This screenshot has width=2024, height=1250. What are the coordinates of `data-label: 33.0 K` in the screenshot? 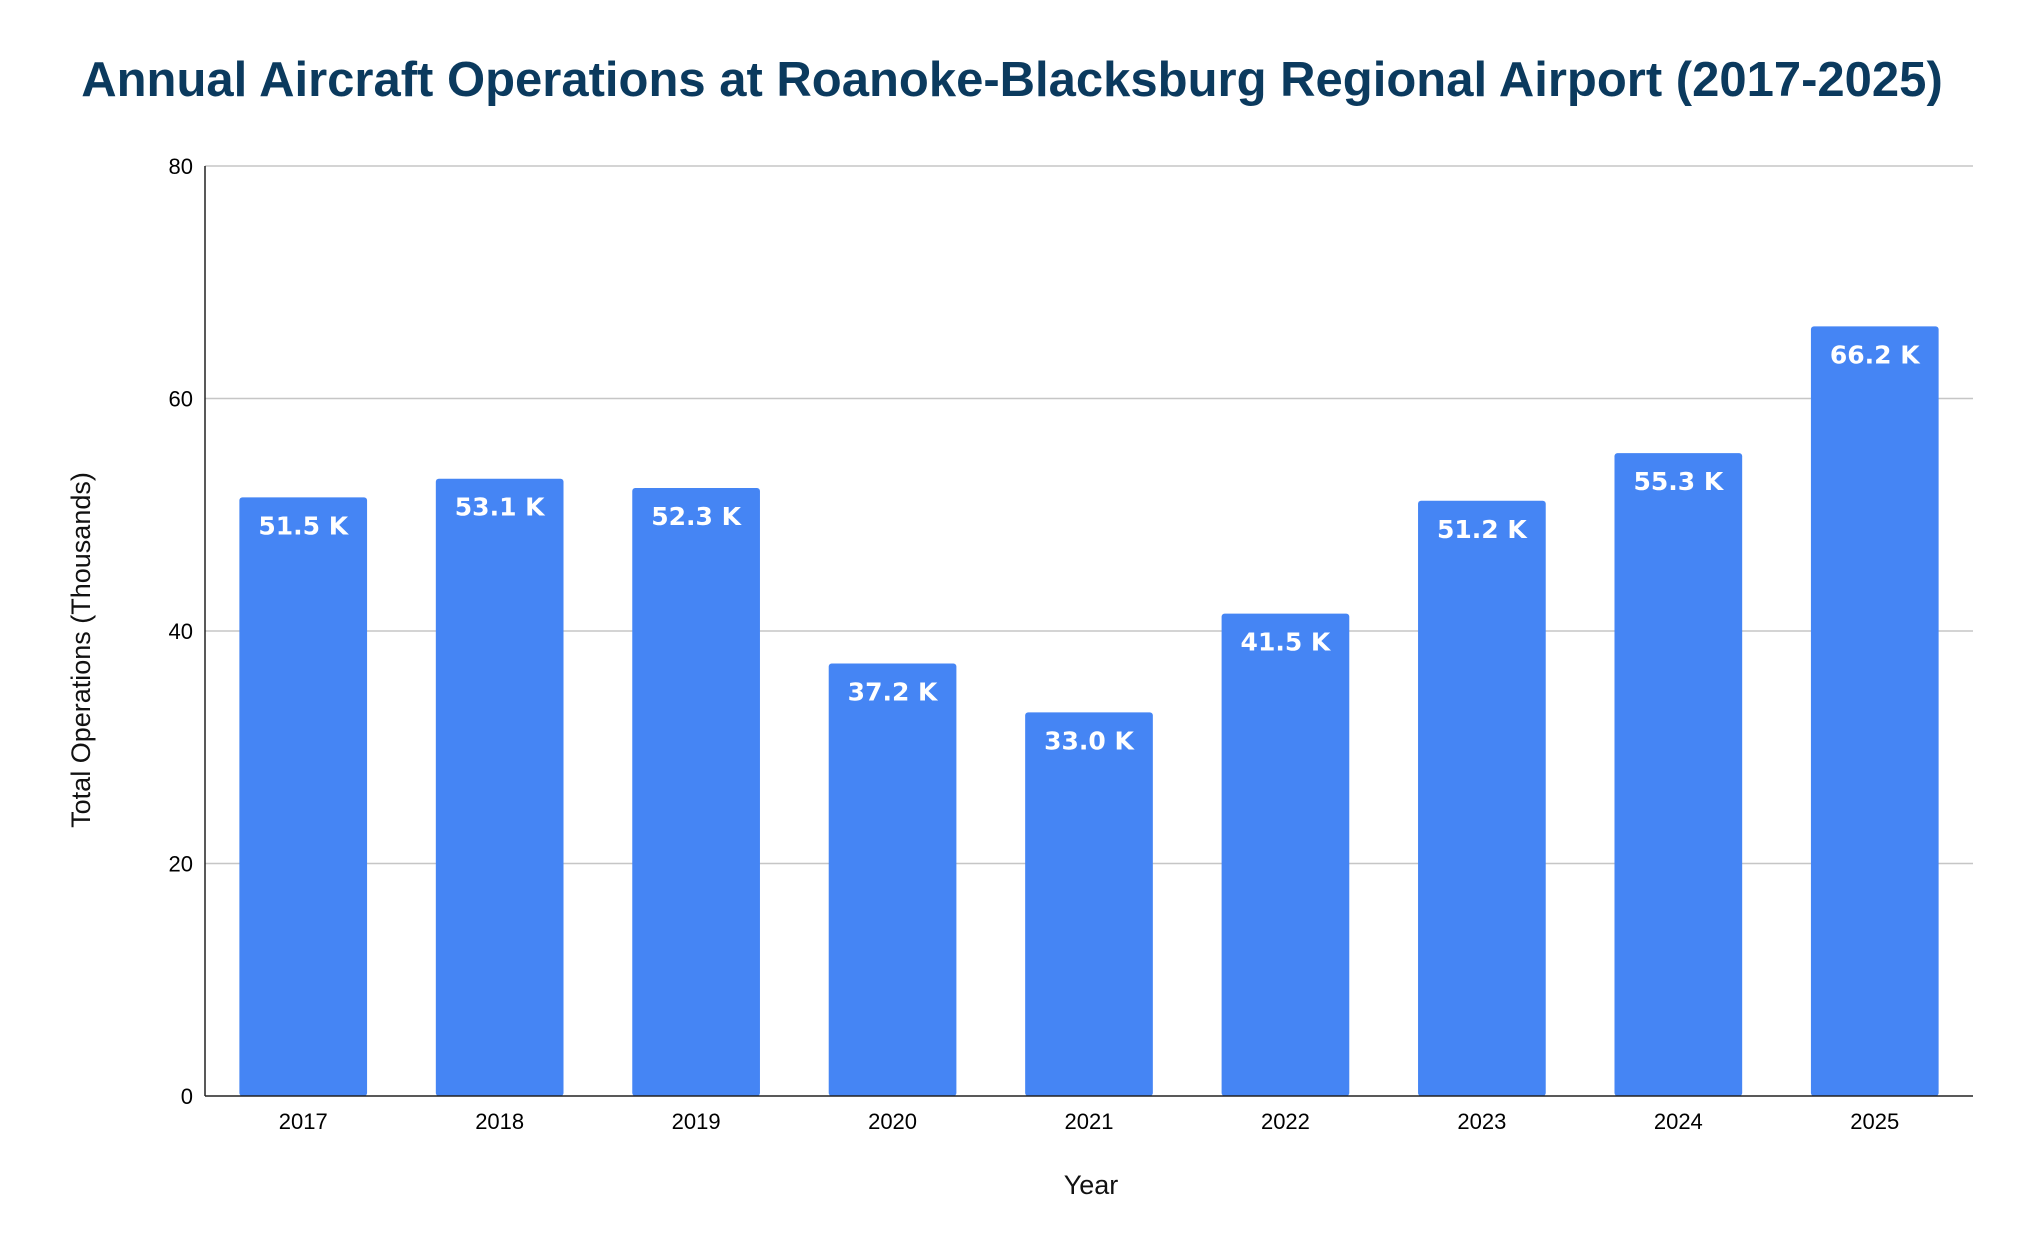 It's located at (1089, 740).